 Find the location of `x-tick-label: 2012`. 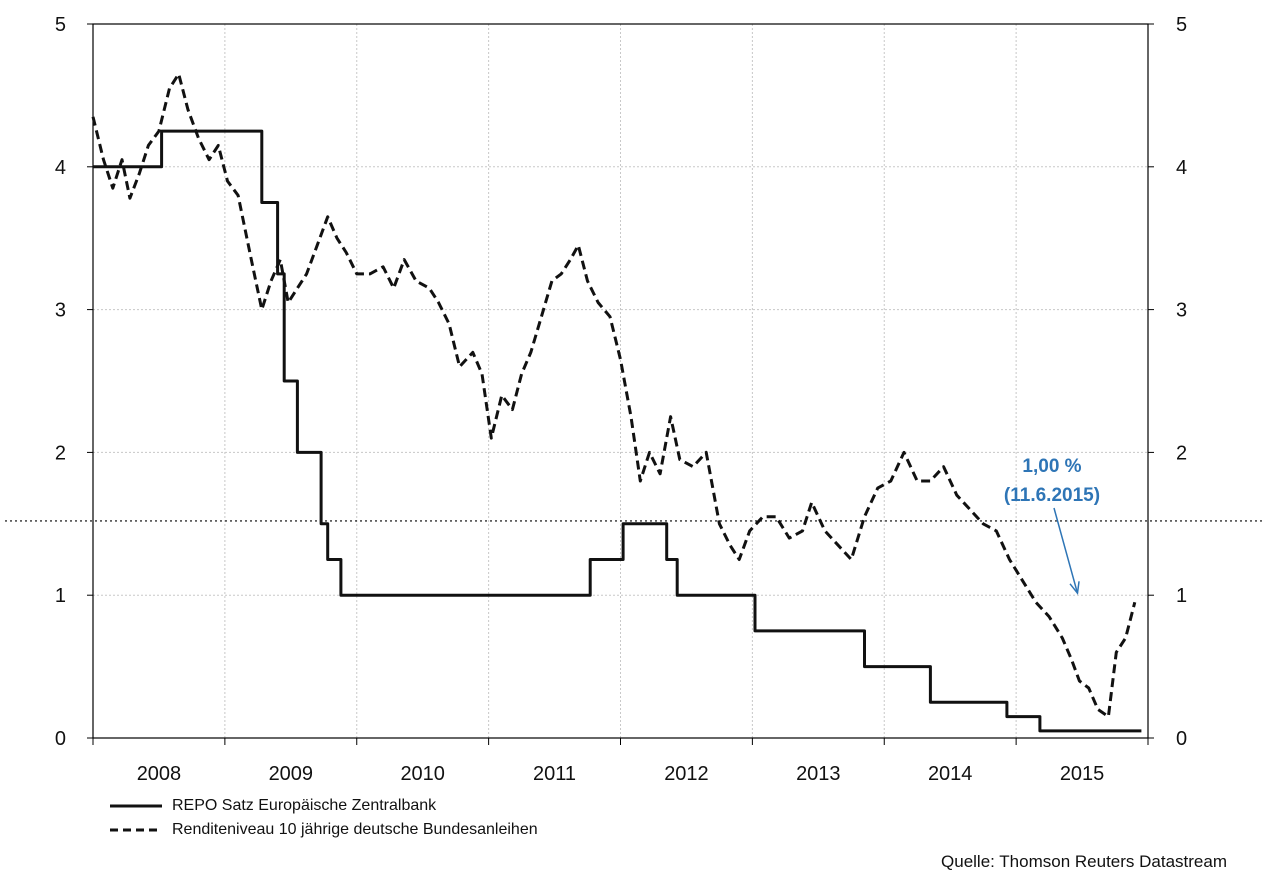

x-tick-label: 2012 is located at coordinates (686, 774).